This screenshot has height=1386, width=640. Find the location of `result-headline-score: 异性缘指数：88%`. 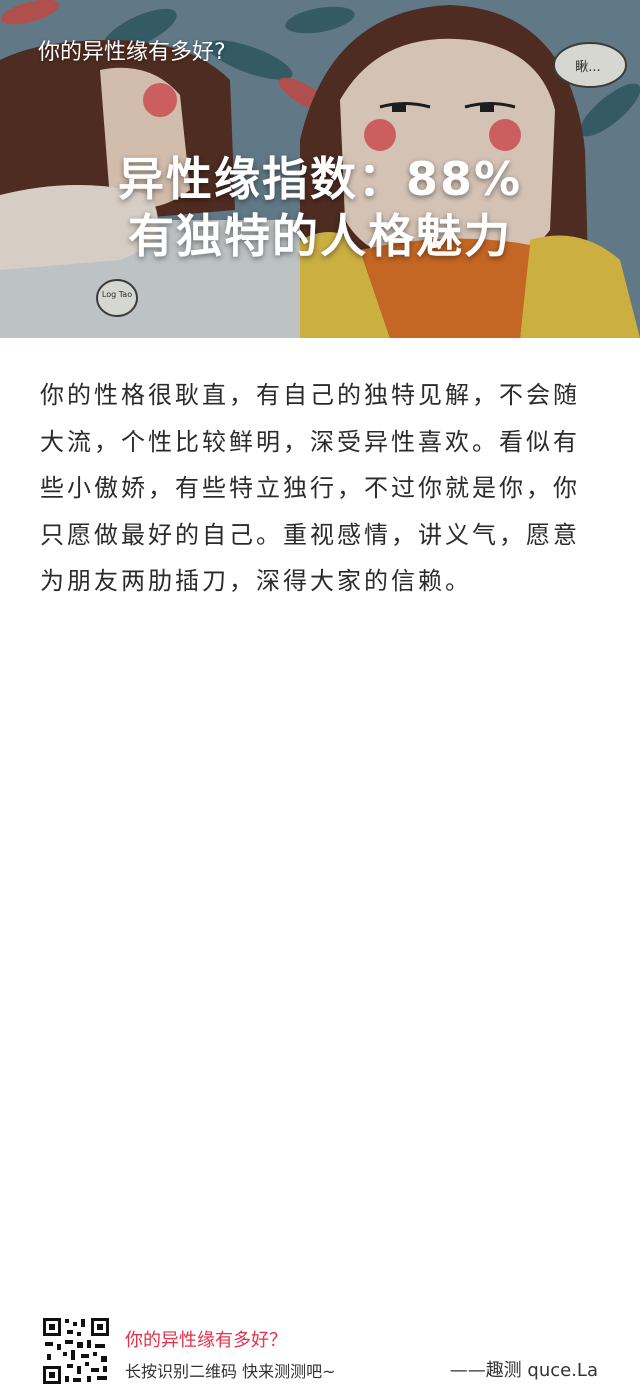

result-headline-score: 异性缘指数：88% is located at coordinates (320, 179).